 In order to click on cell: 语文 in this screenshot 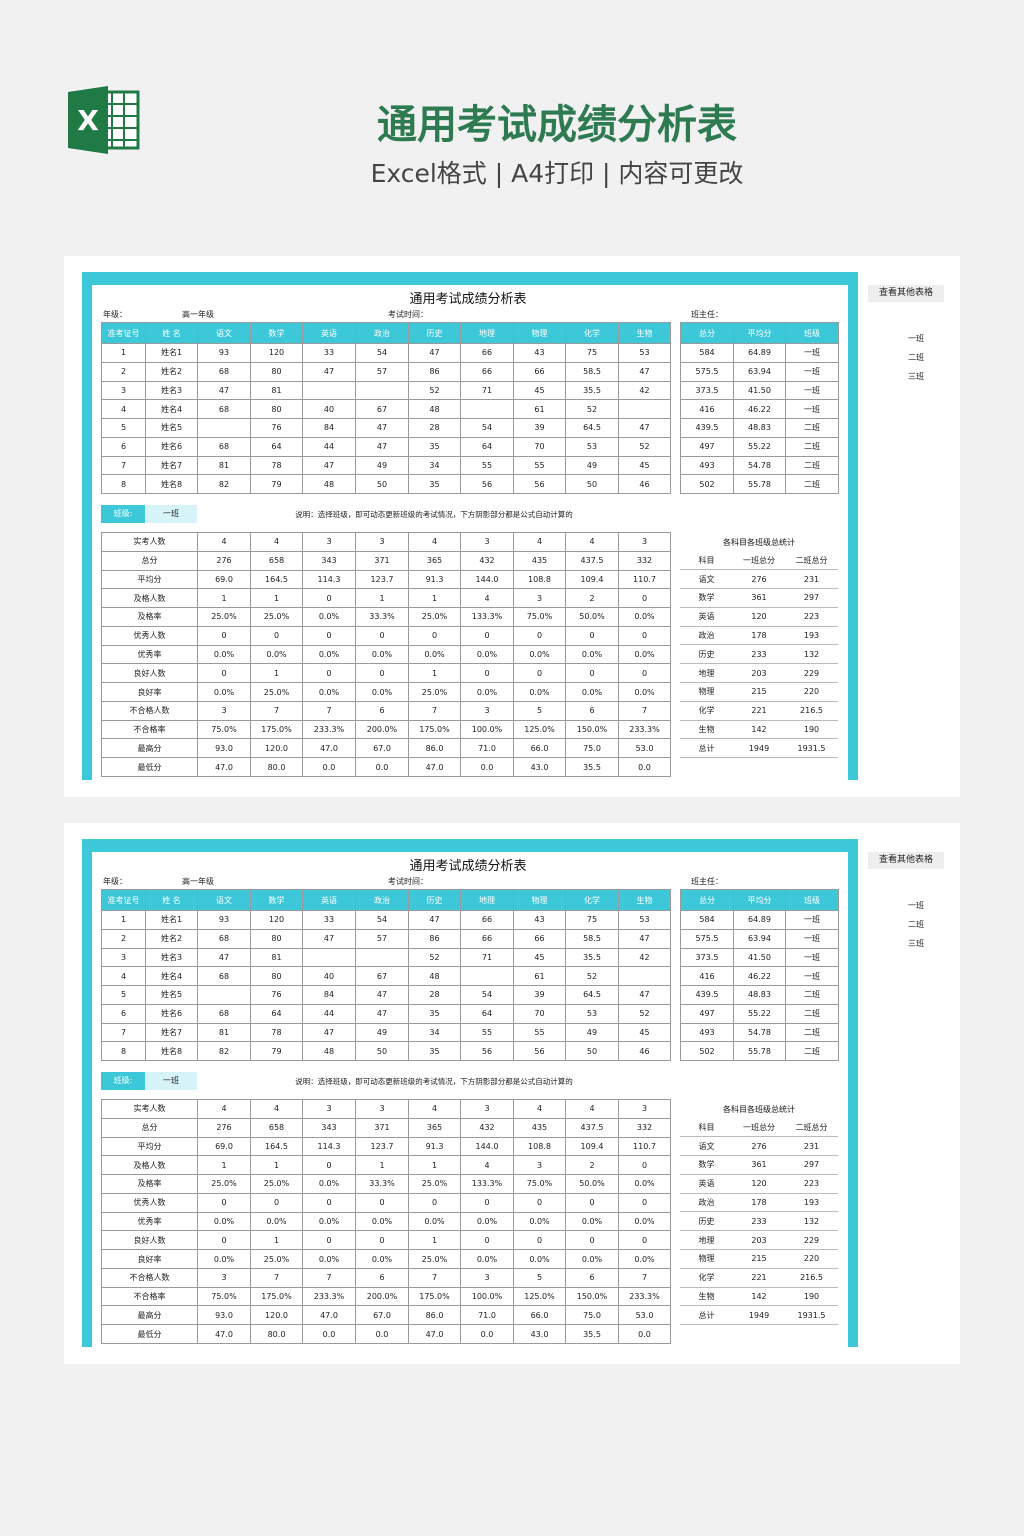, I will do `click(706, 1146)`.